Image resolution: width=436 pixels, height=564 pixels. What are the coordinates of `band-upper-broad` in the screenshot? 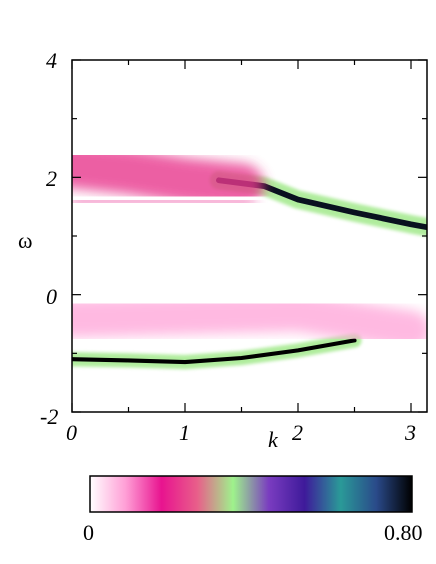 It's located at (168, 176).